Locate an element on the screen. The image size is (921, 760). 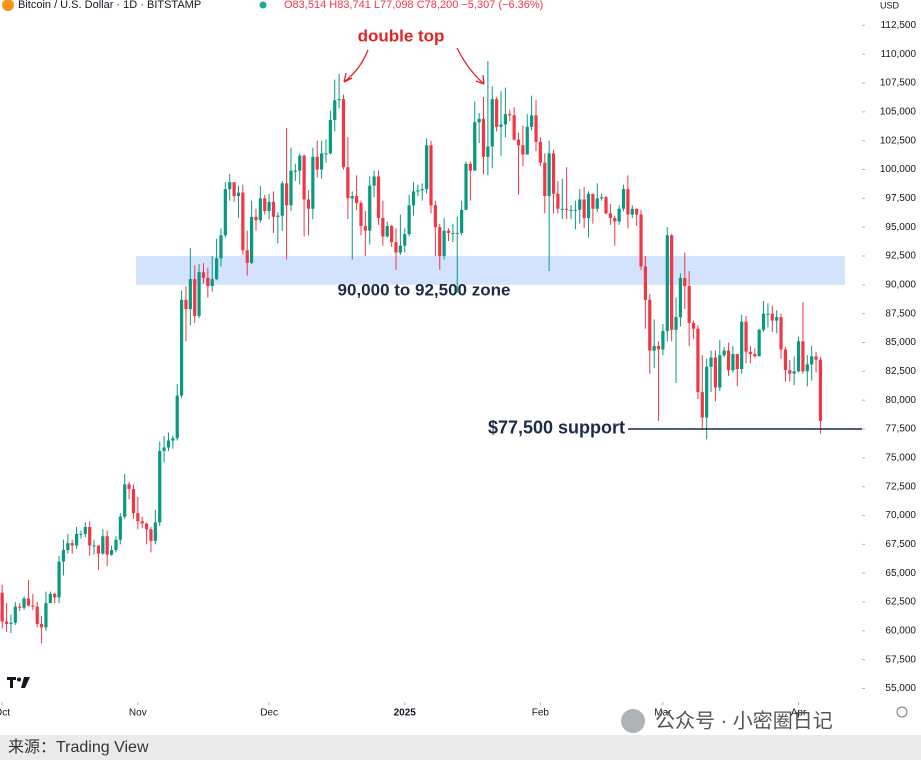
y-tick-label: 87,500 is located at coordinates (900, 313).